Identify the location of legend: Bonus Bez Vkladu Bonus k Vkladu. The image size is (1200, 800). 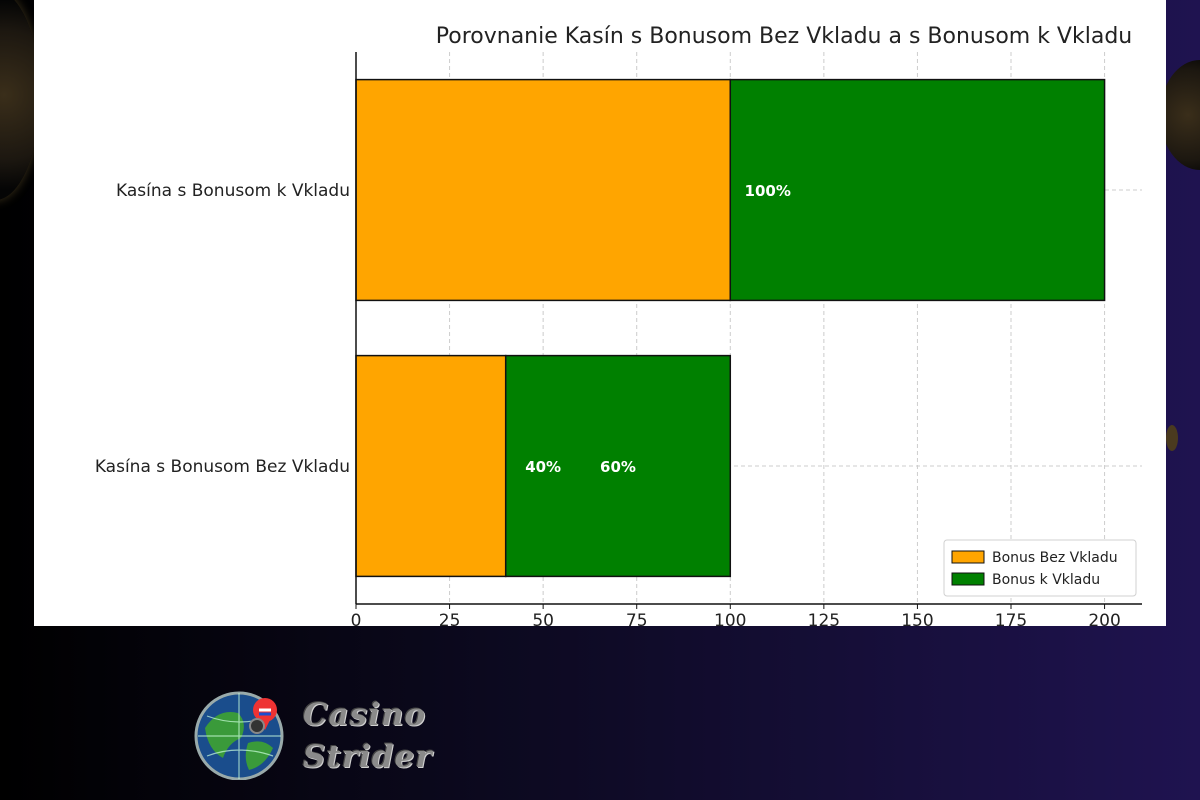
(1040, 568).